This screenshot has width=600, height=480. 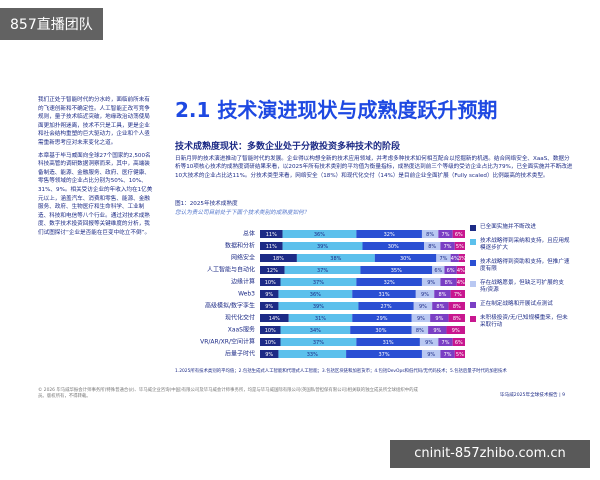 I want to click on data-label: 38%, so click(x=335, y=259).